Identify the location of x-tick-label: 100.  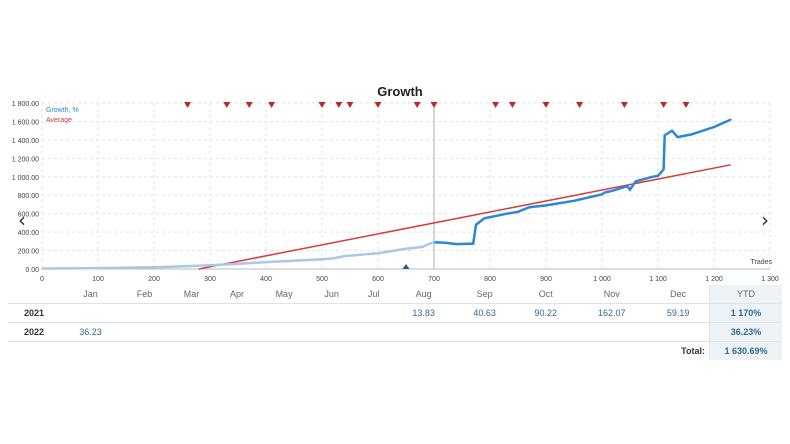
(98, 279).